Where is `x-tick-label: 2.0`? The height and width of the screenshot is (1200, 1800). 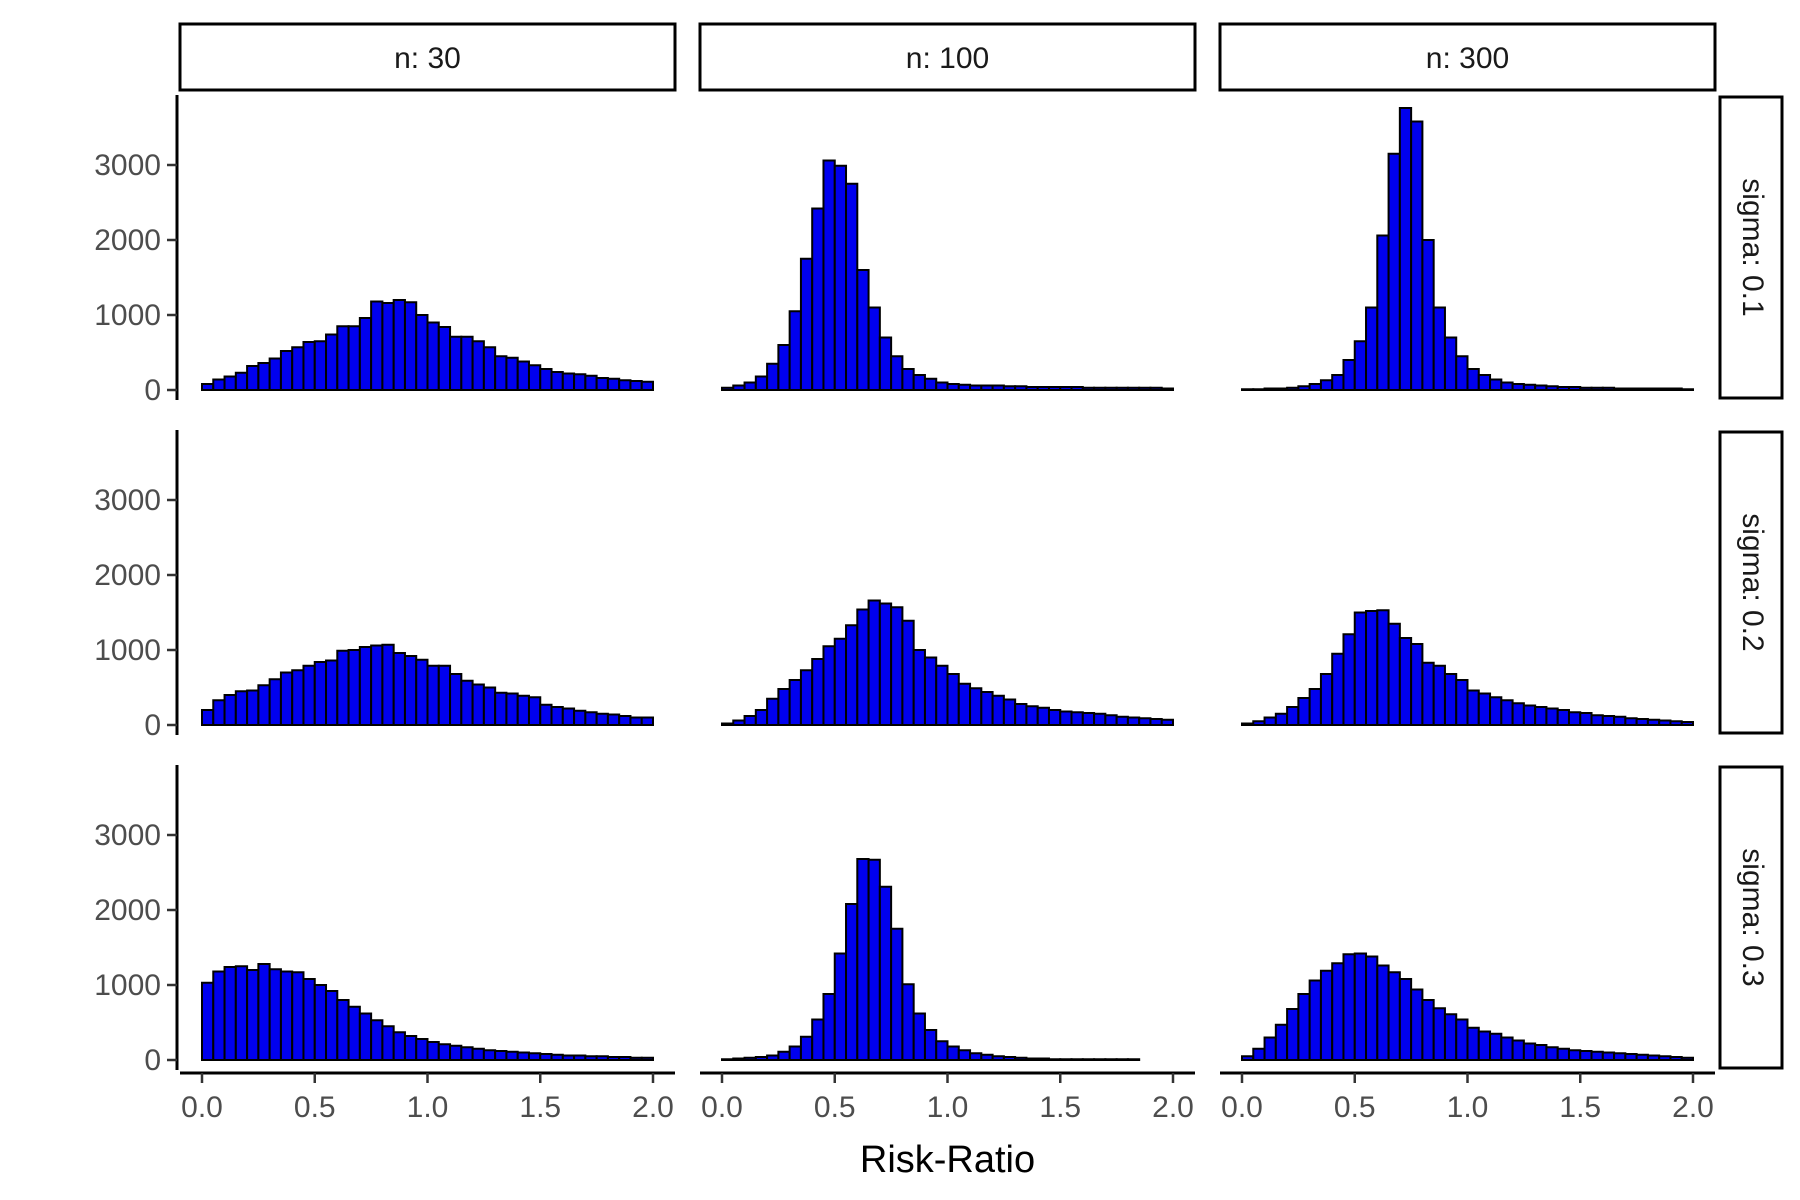 x-tick-label: 2.0 is located at coordinates (1693, 1107).